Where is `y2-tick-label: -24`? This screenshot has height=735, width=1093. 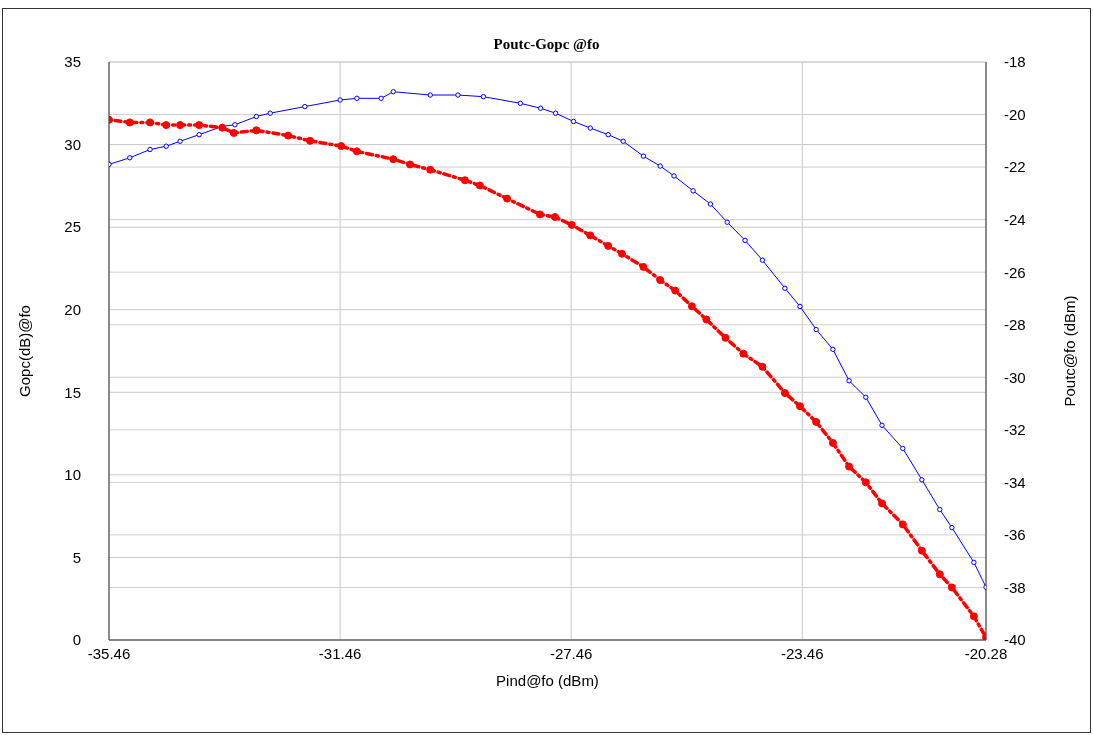 y2-tick-label: -24 is located at coordinates (1015, 219).